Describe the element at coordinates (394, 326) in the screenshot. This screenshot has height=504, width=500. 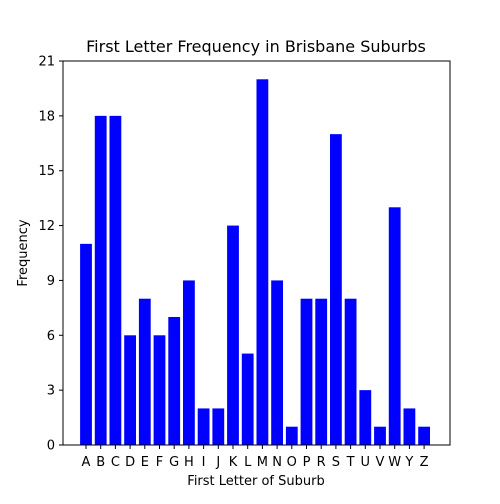
I see `bar-W` at that location.